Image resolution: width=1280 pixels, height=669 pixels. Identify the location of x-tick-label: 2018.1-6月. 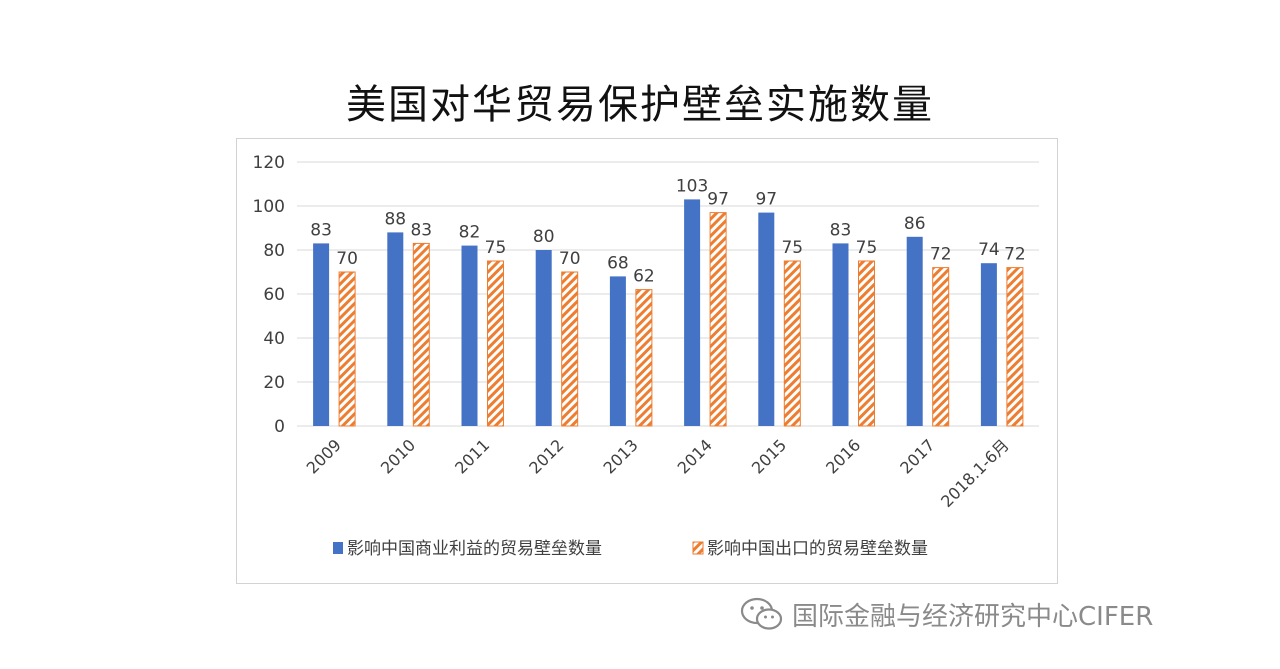
(975, 473).